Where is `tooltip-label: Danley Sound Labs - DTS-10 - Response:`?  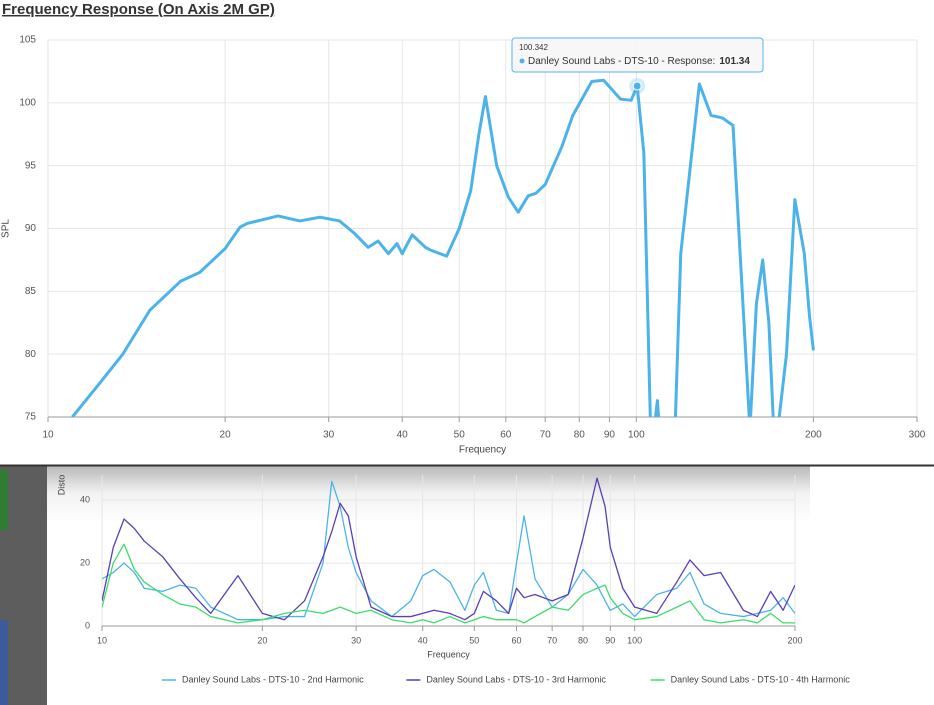
tooltip-label: Danley Sound Labs - DTS-10 - Response: is located at coordinates (621, 61).